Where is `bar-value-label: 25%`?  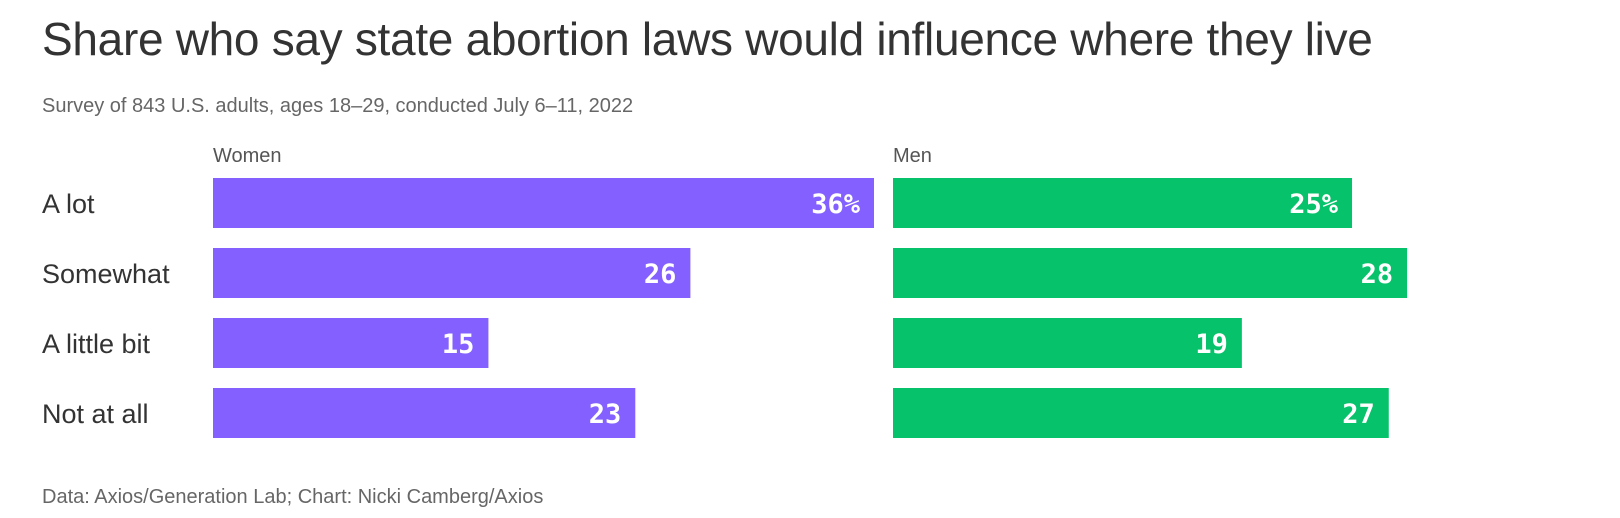 bar-value-label: 25% is located at coordinates (1314, 204).